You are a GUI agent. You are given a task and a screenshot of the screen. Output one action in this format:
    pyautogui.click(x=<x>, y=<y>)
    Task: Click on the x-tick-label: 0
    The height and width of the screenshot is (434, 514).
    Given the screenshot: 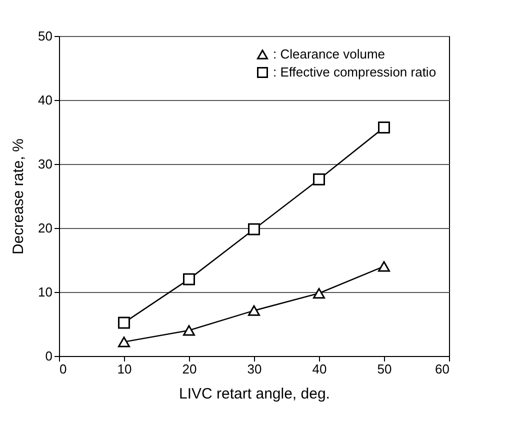 What is the action you would take?
    pyautogui.click(x=63, y=369)
    